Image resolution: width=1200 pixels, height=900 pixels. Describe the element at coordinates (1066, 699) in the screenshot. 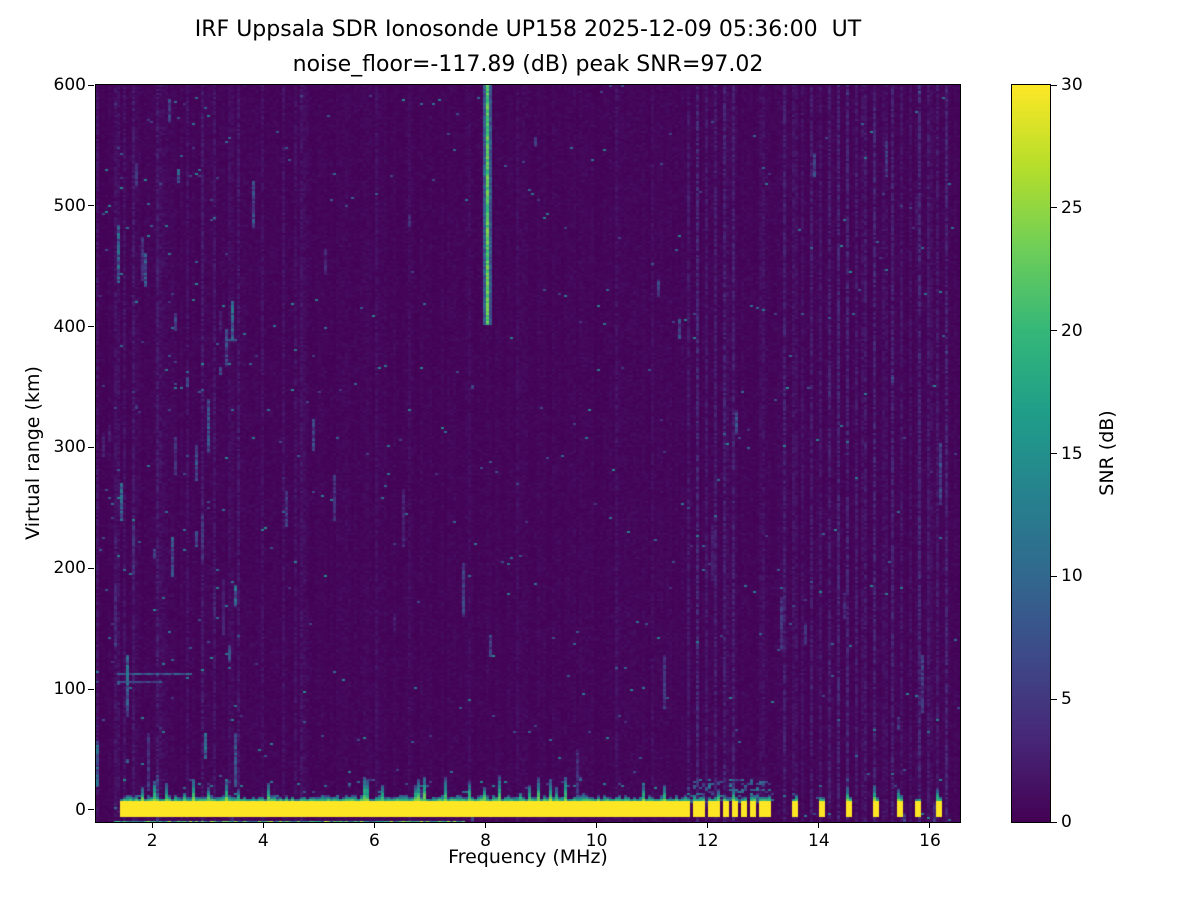

I see `colorbar-tick-label: 5` at that location.